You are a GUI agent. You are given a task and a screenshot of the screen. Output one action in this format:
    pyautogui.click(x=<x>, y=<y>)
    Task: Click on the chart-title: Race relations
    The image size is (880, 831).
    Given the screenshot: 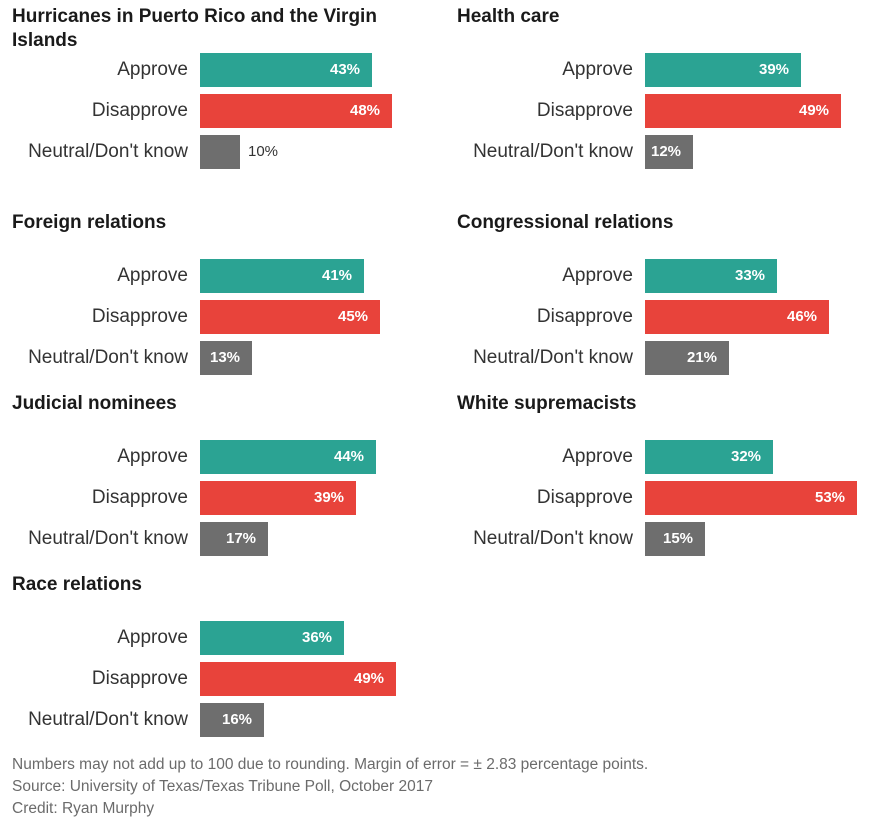 What is the action you would take?
    pyautogui.click(x=77, y=584)
    